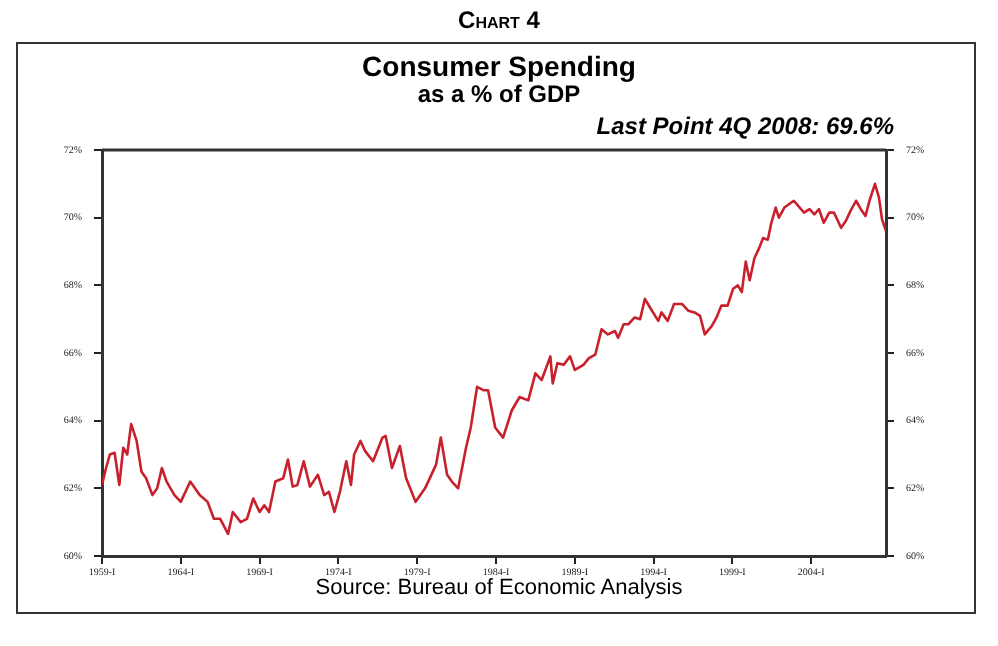 The height and width of the screenshot is (646, 998). Describe the element at coordinates (499, 20) in the screenshot. I see `caption: Chart 4` at that location.